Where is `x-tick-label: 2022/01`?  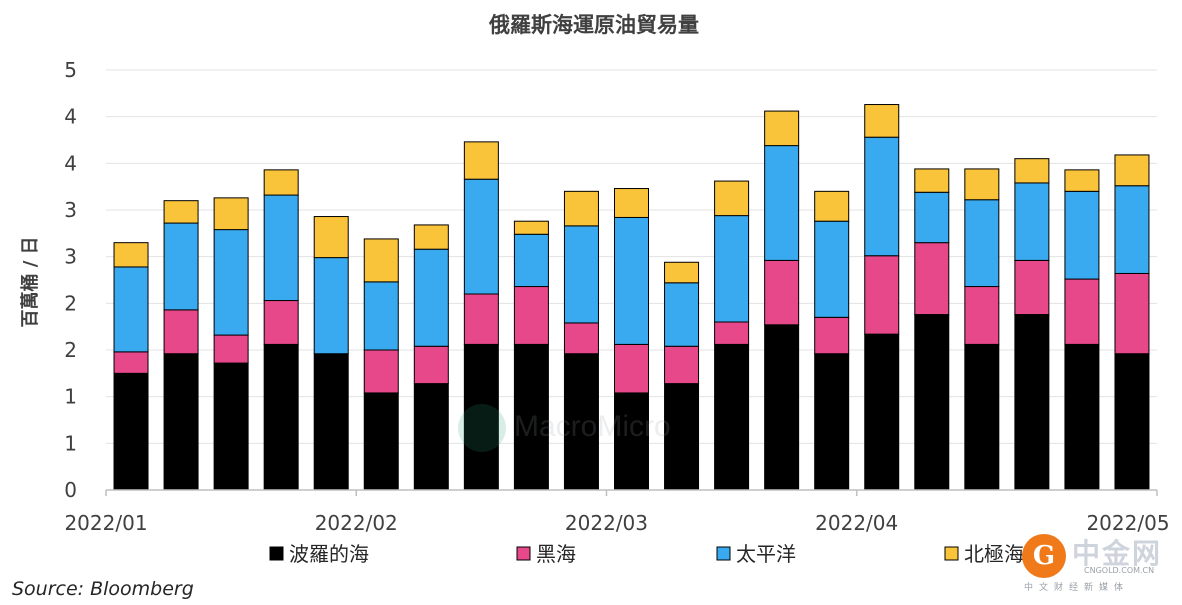
x-tick-label: 2022/01 is located at coordinates (105, 523).